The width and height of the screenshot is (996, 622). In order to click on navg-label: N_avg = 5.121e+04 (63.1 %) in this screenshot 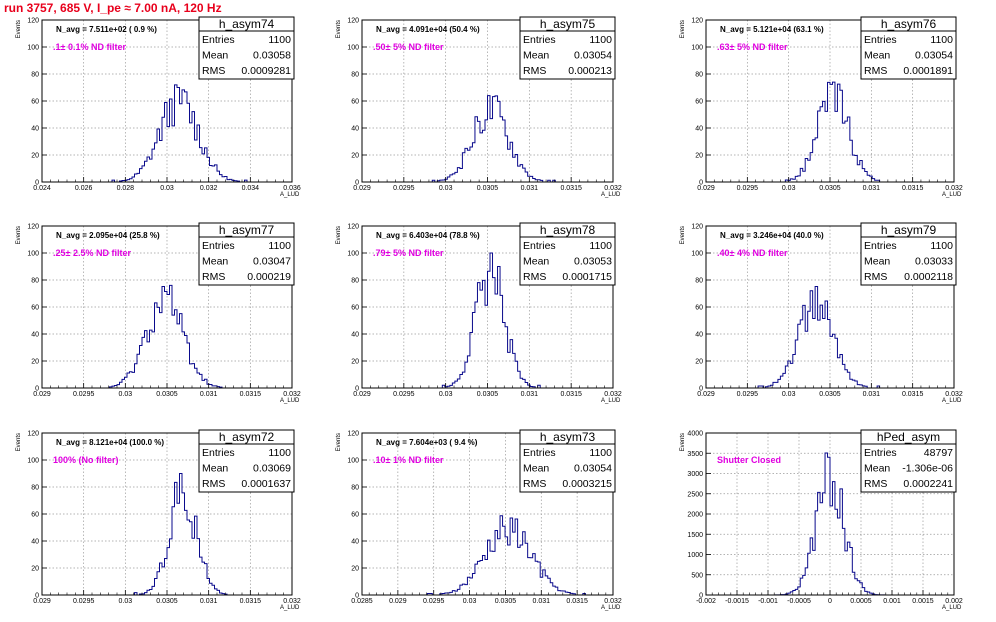, I will do `click(772, 29)`.